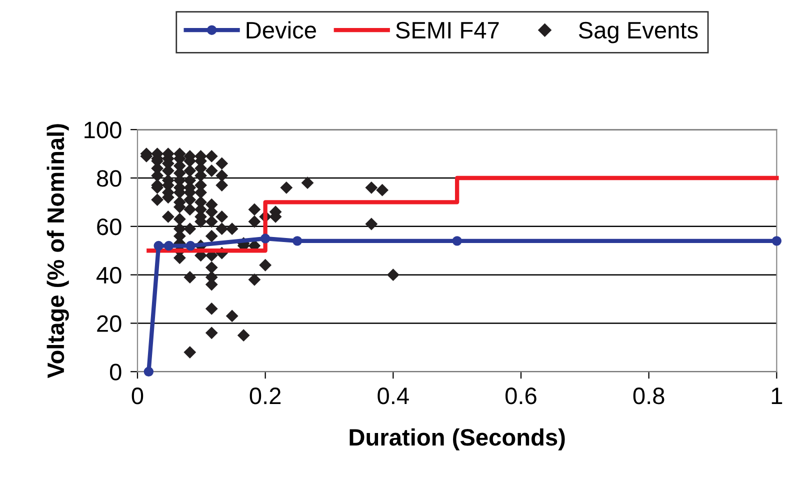  What do you see at coordinates (521, 396) in the screenshot?
I see `x-tick-label: 0.6` at bounding box center [521, 396].